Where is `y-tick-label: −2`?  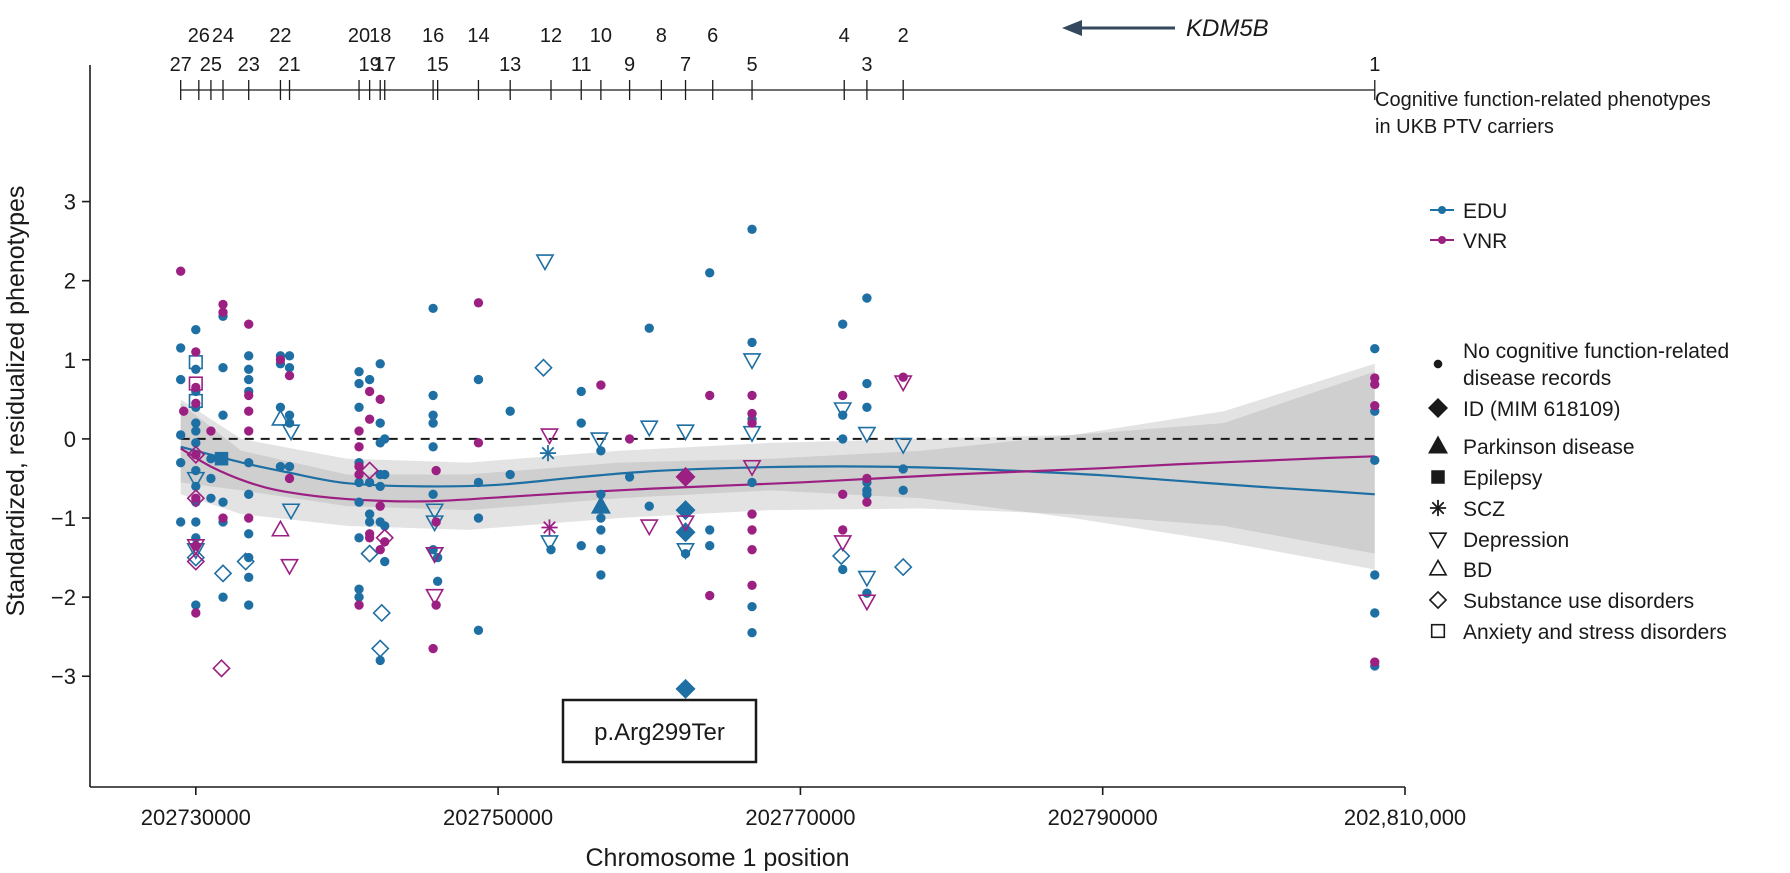
y-tick-label: −2 is located at coordinates (63, 597).